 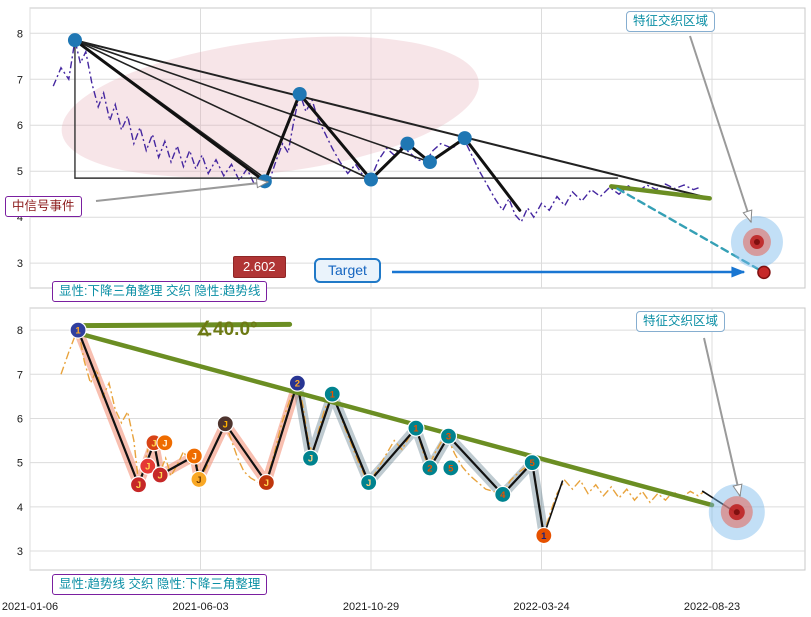 What do you see at coordinates (184, 325) in the screenshot?
I see `green-horizontal` at bounding box center [184, 325].